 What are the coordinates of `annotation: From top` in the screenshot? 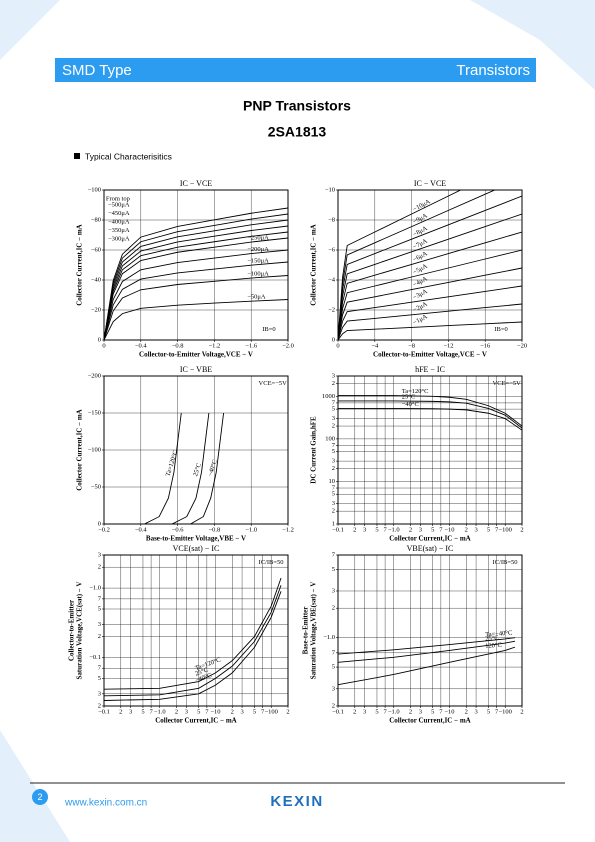 It's located at (118, 198).